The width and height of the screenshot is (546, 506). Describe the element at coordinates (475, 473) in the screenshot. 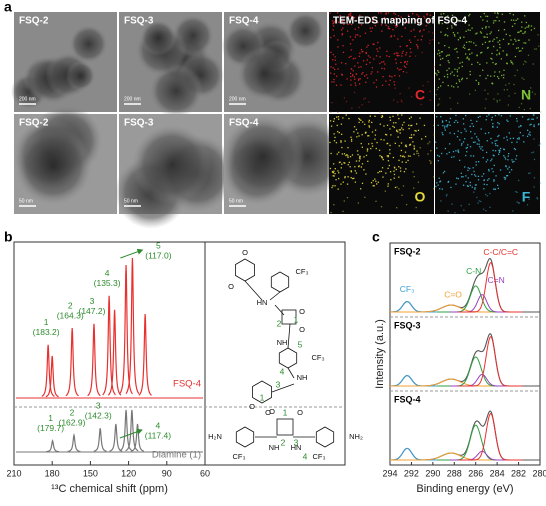

I see `x-tick-label: 286` at that location.